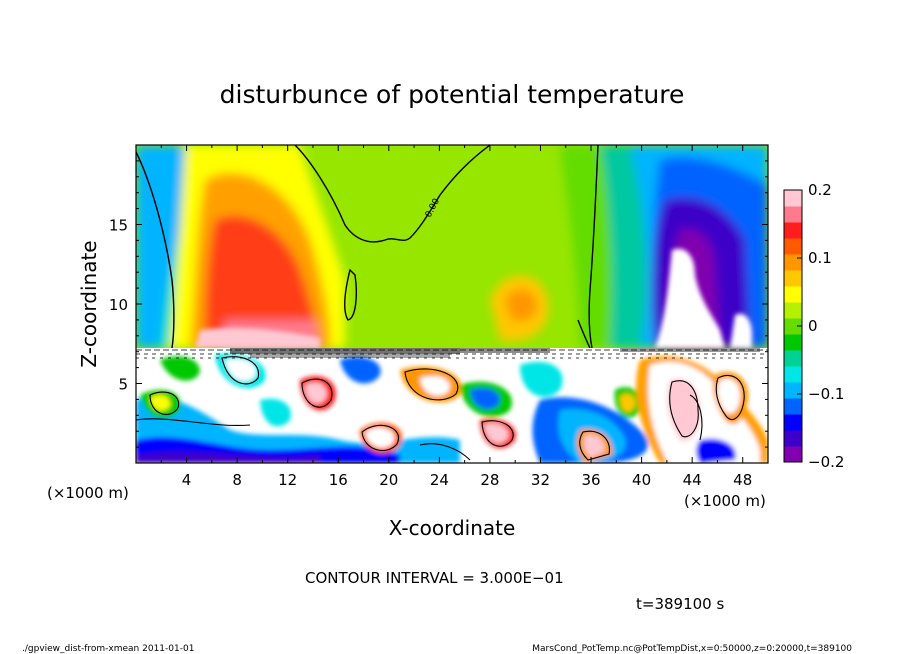 The width and height of the screenshot is (904, 654). I want to click on x-tick-label: 8, so click(237, 480).